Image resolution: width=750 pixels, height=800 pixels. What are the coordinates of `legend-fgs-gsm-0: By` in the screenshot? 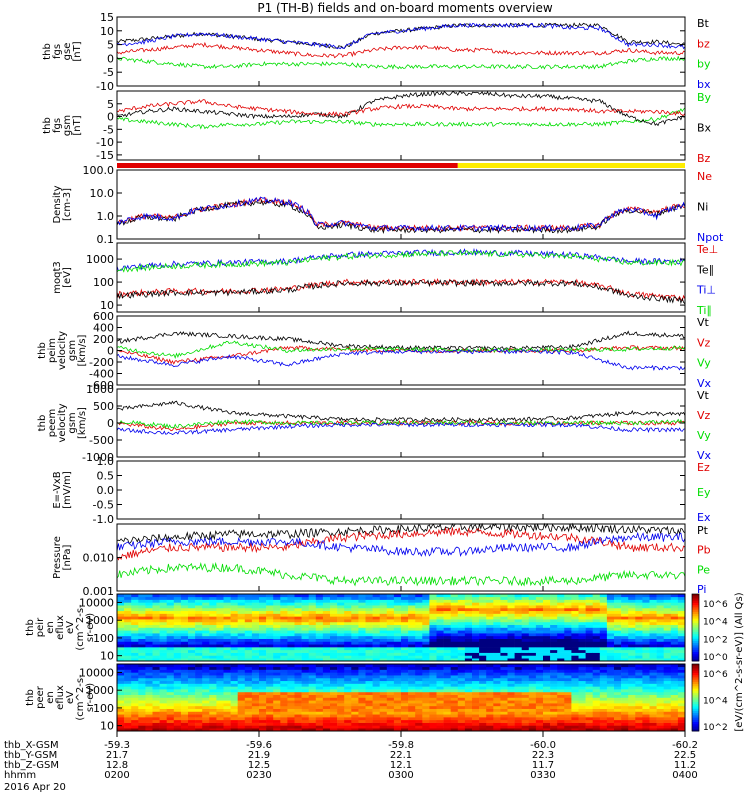 It's located at (704, 97).